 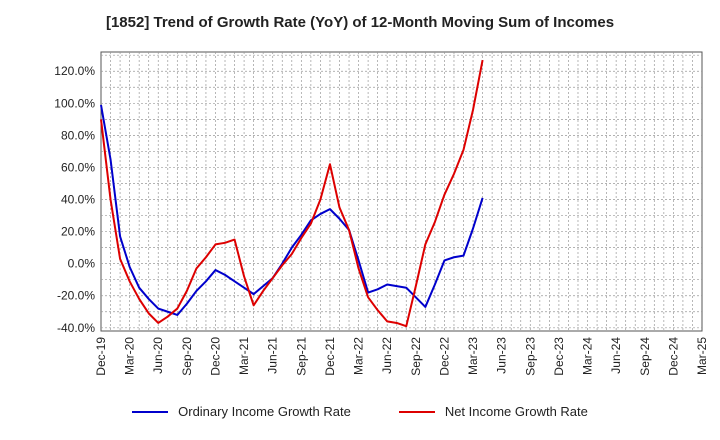 I want to click on x-tick-label: Jun-21, so click(x=273, y=355).